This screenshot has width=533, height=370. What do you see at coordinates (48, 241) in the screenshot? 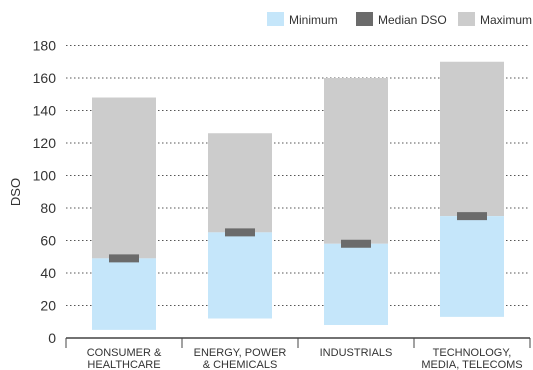
I see `y-tick-label: 60` at bounding box center [48, 241].